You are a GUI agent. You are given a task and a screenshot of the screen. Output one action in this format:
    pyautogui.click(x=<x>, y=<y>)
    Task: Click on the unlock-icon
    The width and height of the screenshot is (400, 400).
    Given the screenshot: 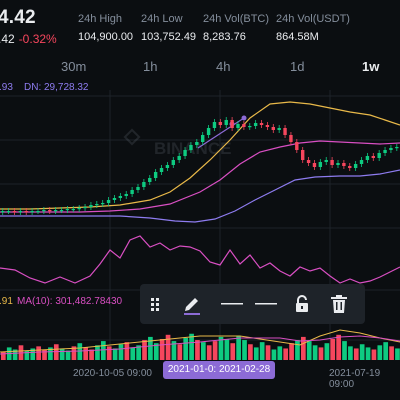 What is the action you would take?
    pyautogui.click(x=302, y=304)
    